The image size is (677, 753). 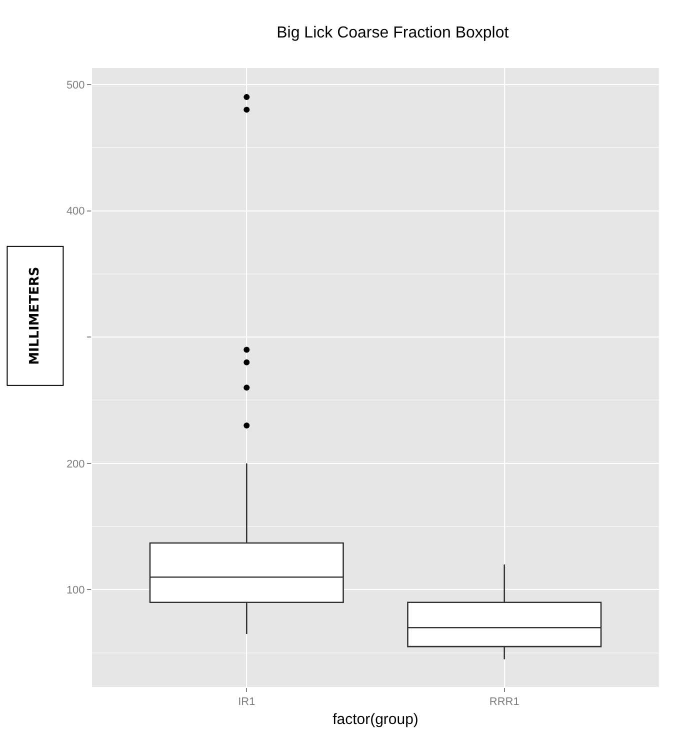 What do you see at coordinates (504, 702) in the screenshot?
I see `x-tick-label: RRR1` at bounding box center [504, 702].